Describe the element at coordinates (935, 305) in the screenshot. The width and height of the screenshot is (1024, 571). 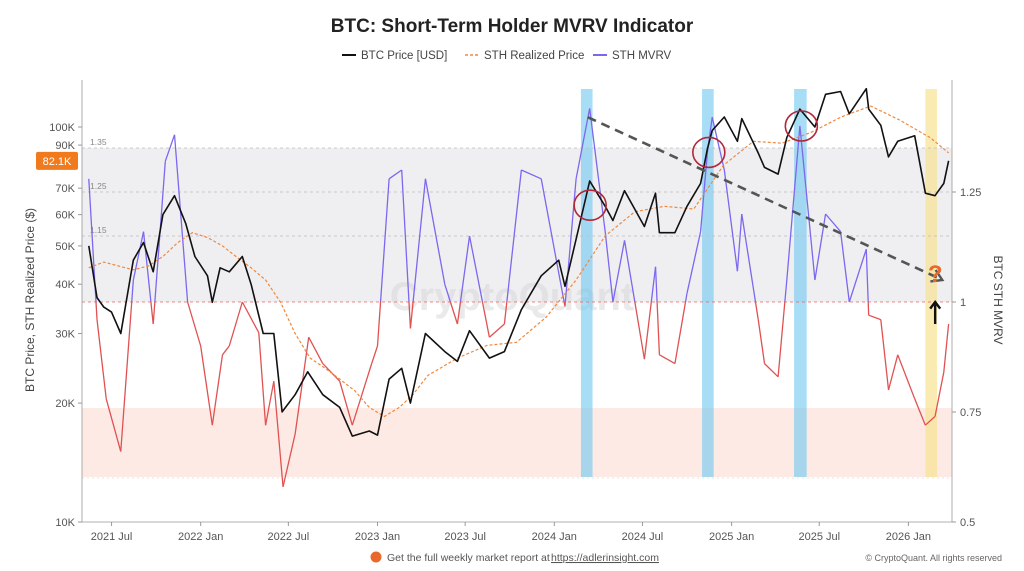
I see `up-arrow-head` at that location.